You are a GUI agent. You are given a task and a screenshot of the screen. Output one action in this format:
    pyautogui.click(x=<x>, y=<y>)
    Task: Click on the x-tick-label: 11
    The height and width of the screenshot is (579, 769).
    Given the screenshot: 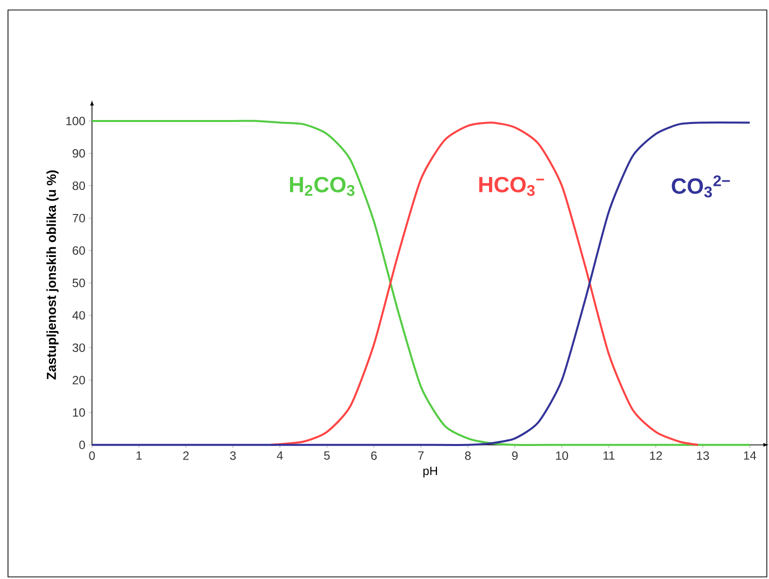 What is the action you would take?
    pyautogui.click(x=609, y=455)
    